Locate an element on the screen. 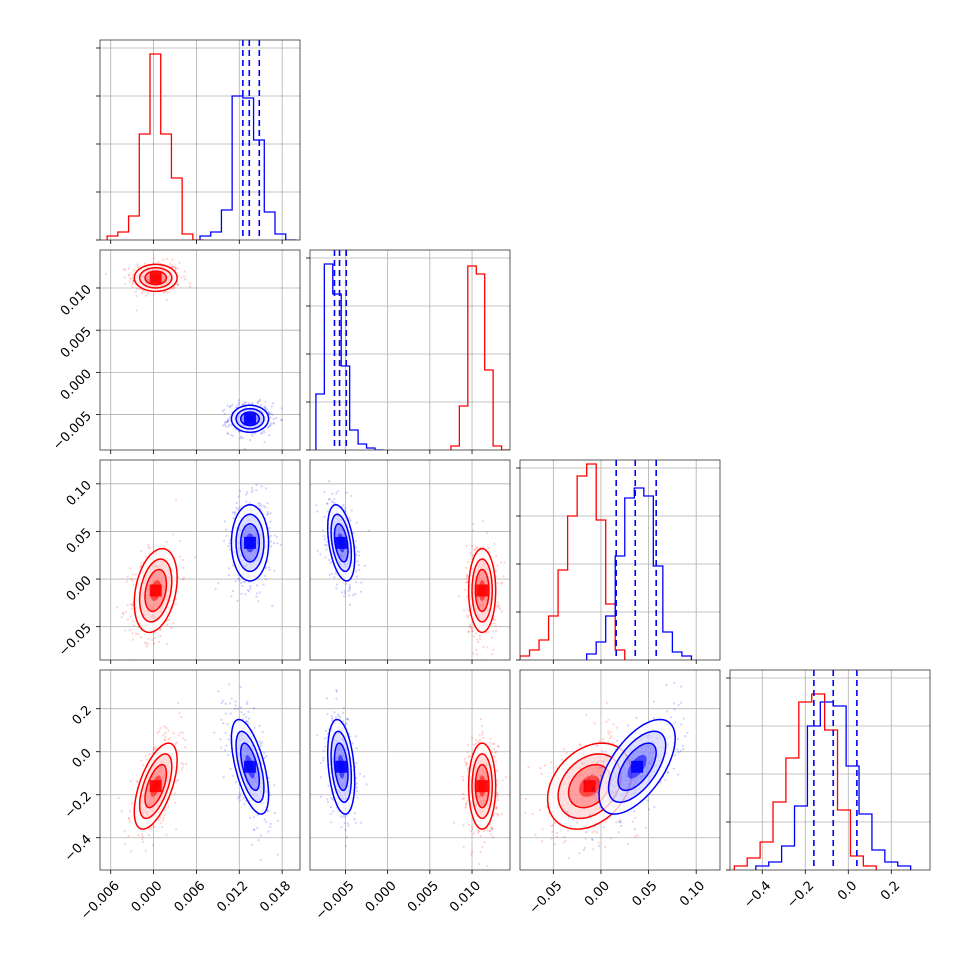 The height and width of the screenshot is (970, 970). contour-line-blue is located at coordinates (250, 419).